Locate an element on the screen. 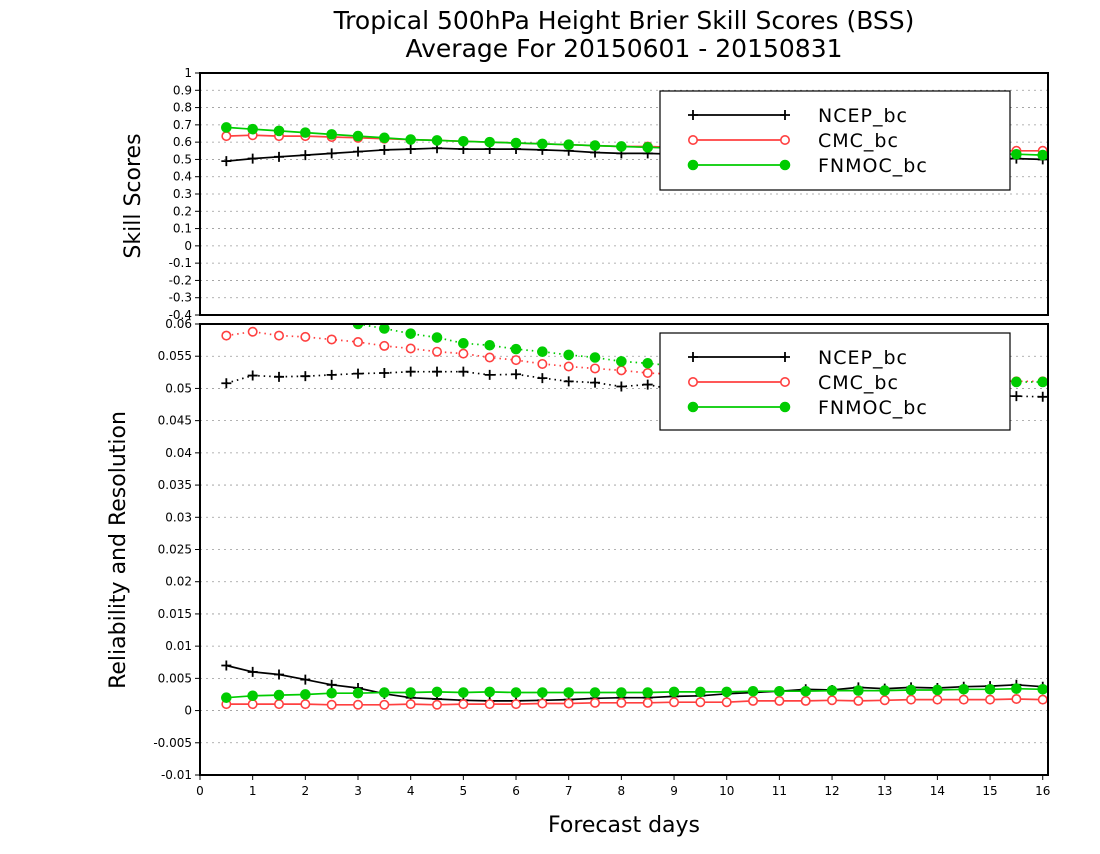 The height and width of the screenshot is (854, 1100). top-legend-cmc-bc-marker is located at coordinates (784, 140).